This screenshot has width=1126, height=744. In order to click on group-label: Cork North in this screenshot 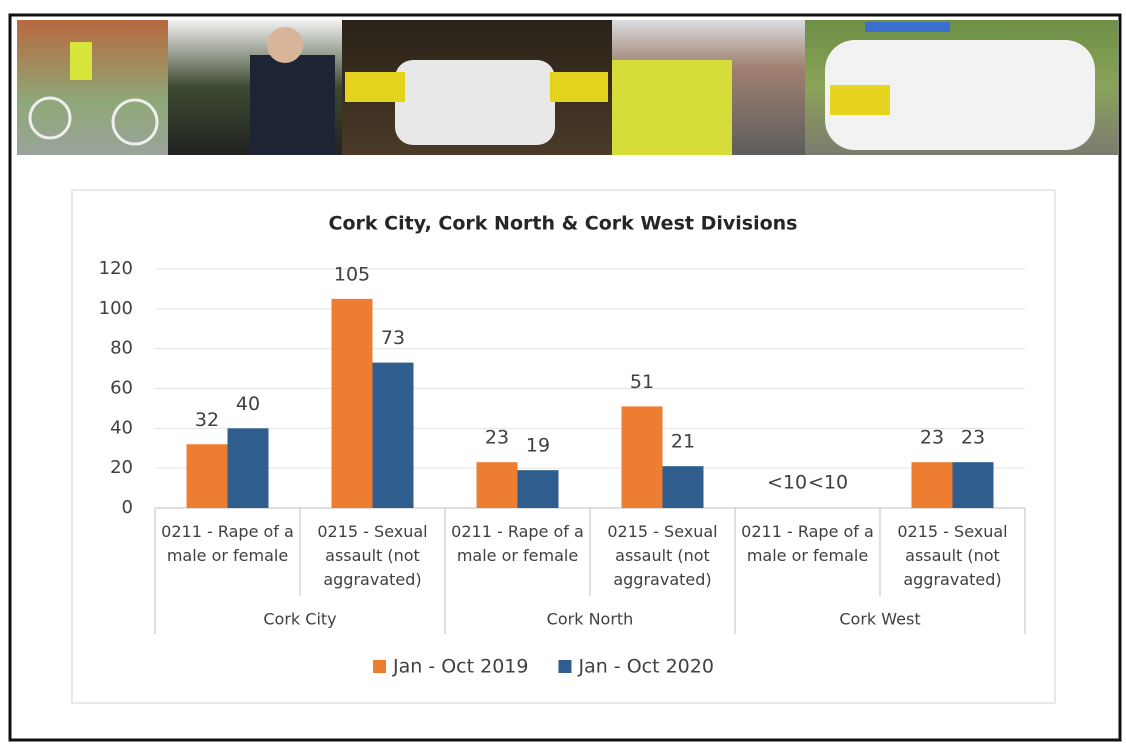, I will do `click(590, 619)`.